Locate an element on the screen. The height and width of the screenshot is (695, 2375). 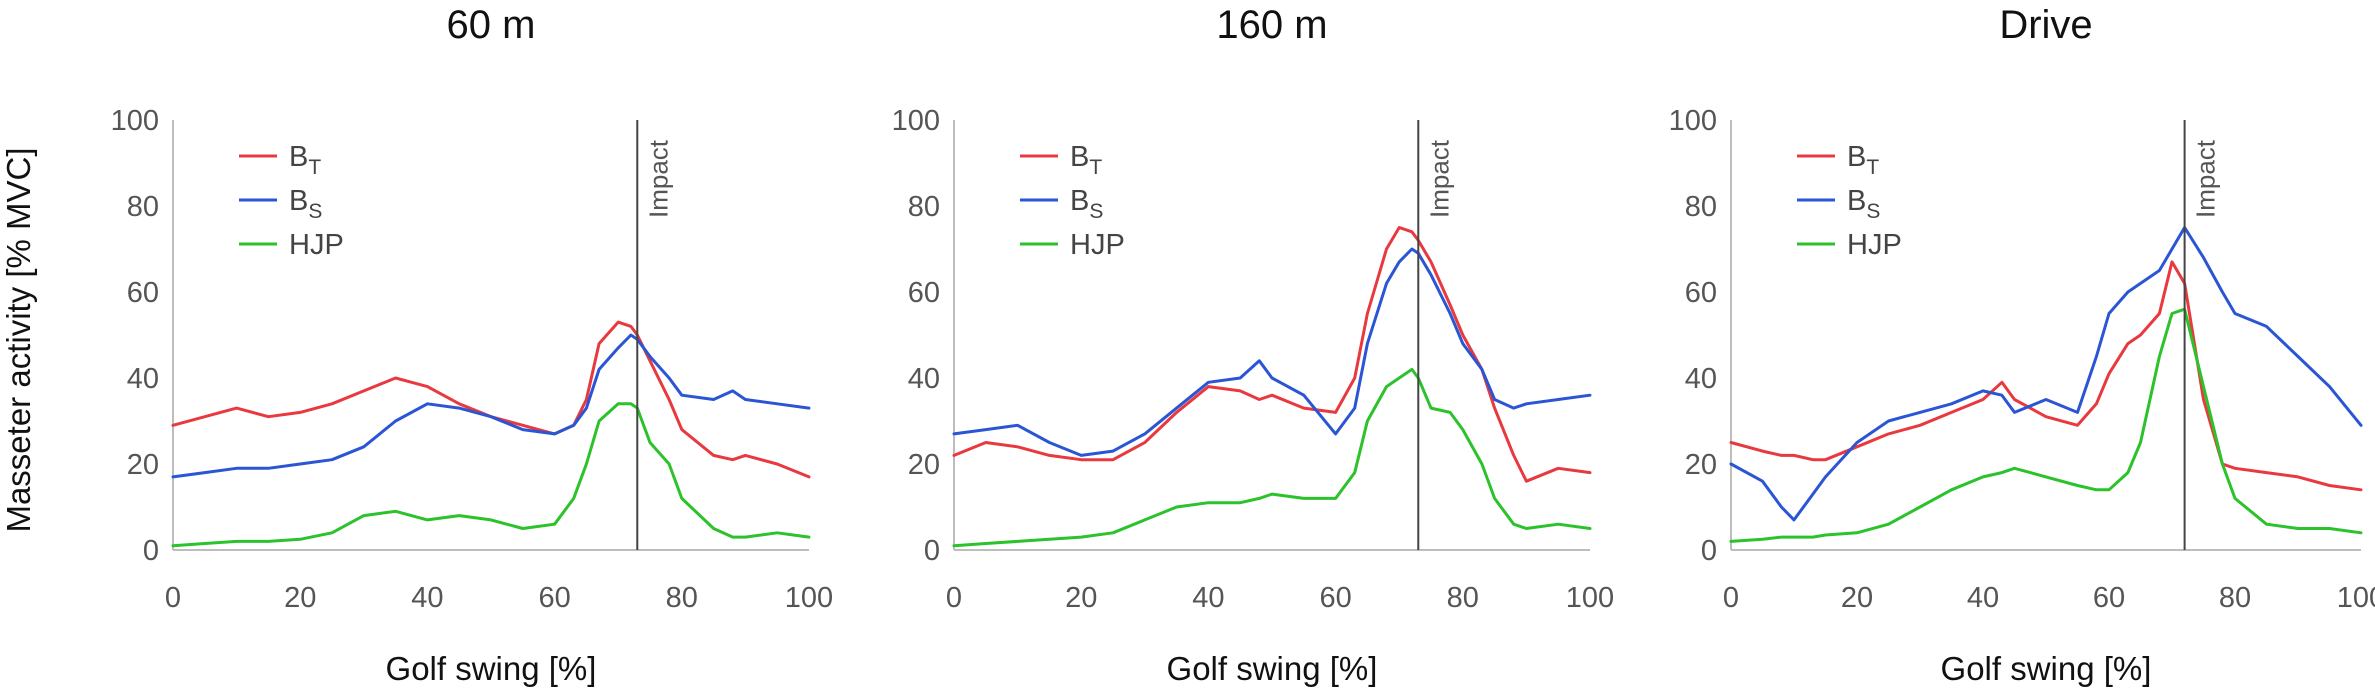
panel-title: Drive is located at coordinates (2045, 25).